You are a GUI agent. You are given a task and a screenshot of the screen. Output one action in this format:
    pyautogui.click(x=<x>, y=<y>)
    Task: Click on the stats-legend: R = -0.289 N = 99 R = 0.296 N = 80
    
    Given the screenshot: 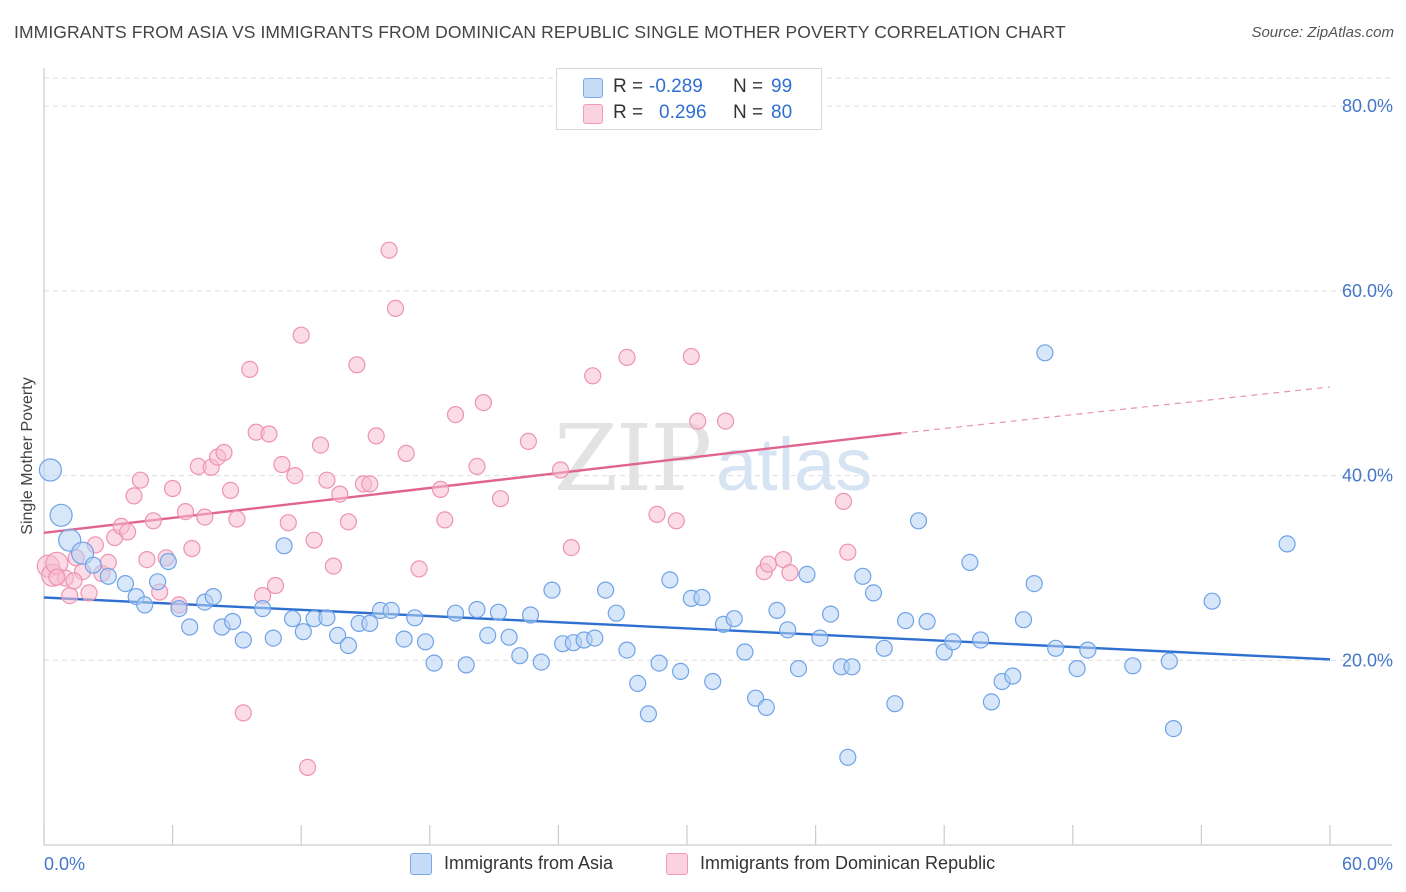 What is the action you would take?
    pyautogui.click(x=689, y=99)
    